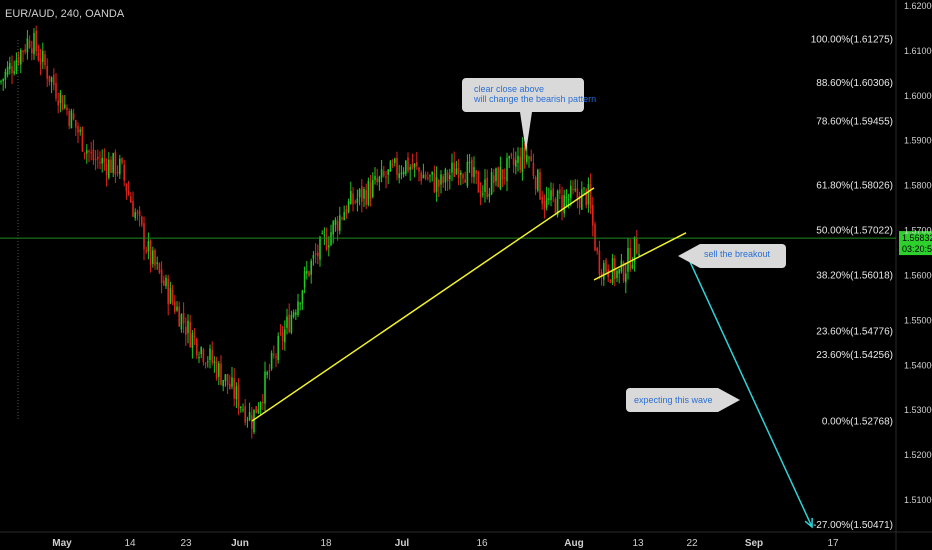  What do you see at coordinates (445, 543) in the screenshot?
I see `time-axis: May 14 23 Jun 18 Jul 16 Aug 13 22 Sep 17` at bounding box center [445, 543].